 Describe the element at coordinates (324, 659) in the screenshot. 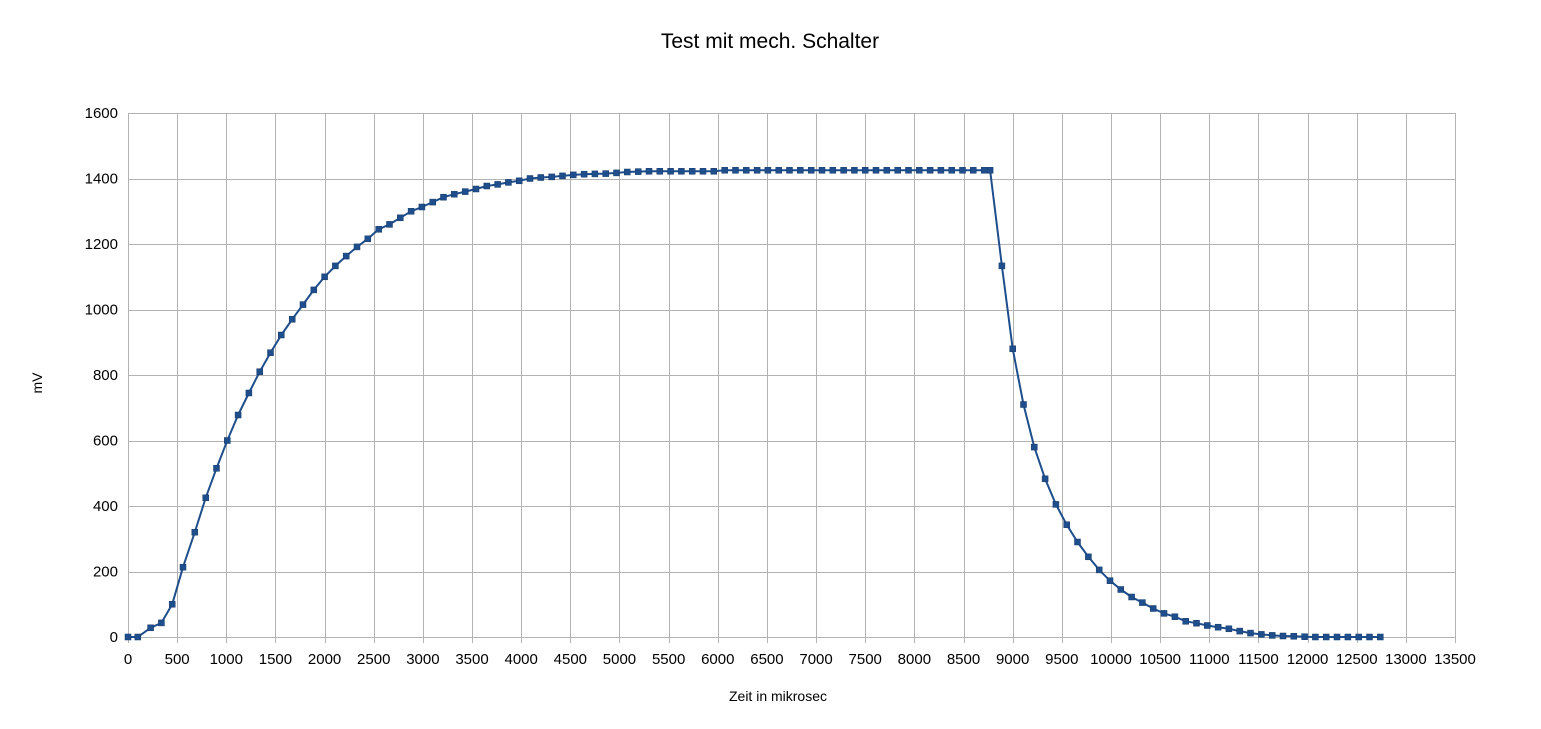

I see `x-tick-label: 2000` at that location.